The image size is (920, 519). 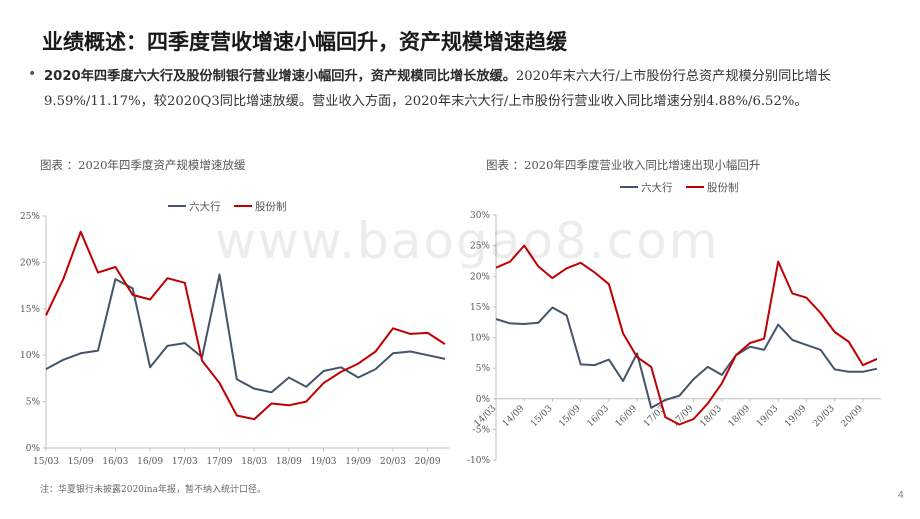 I want to click on watermark: www.baogao8.com, so click(x=467, y=241).